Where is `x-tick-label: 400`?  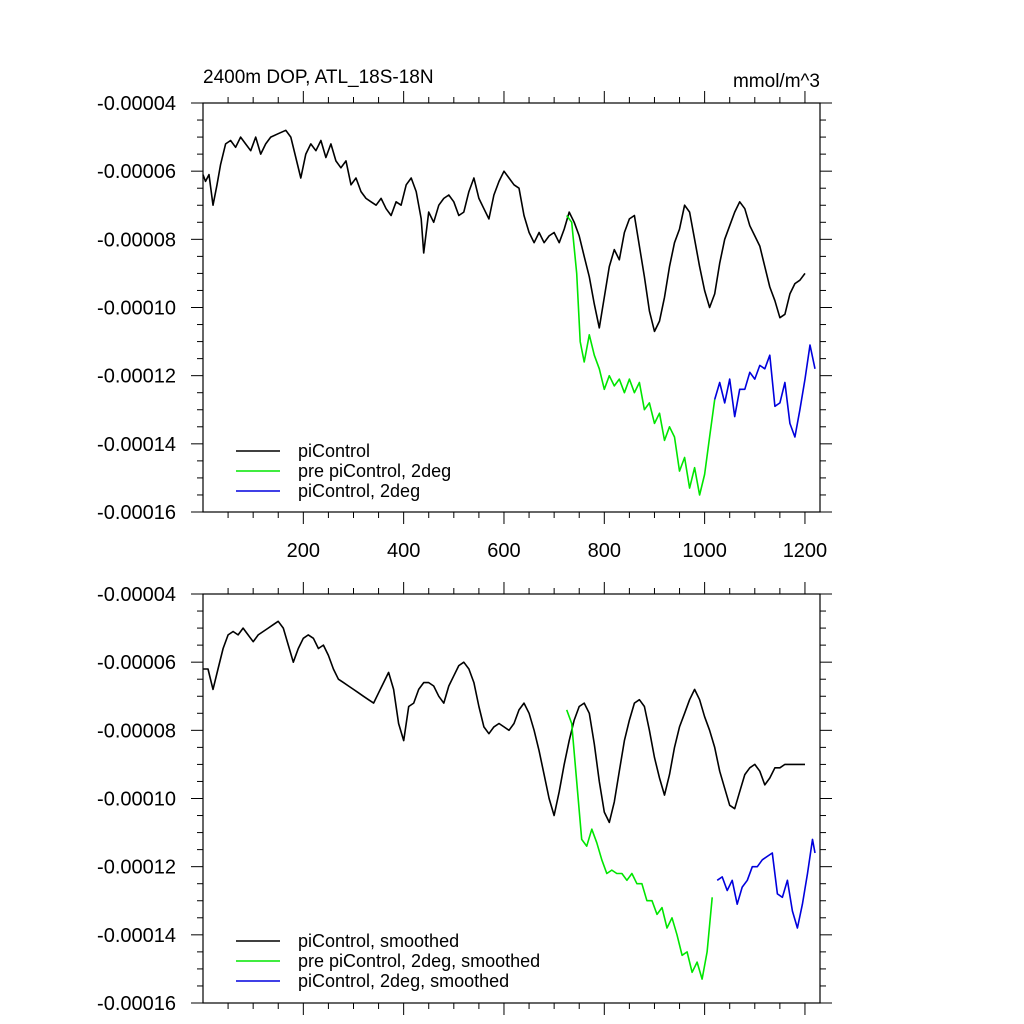 x-tick-label: 400 is located at coordinates (403, 551).